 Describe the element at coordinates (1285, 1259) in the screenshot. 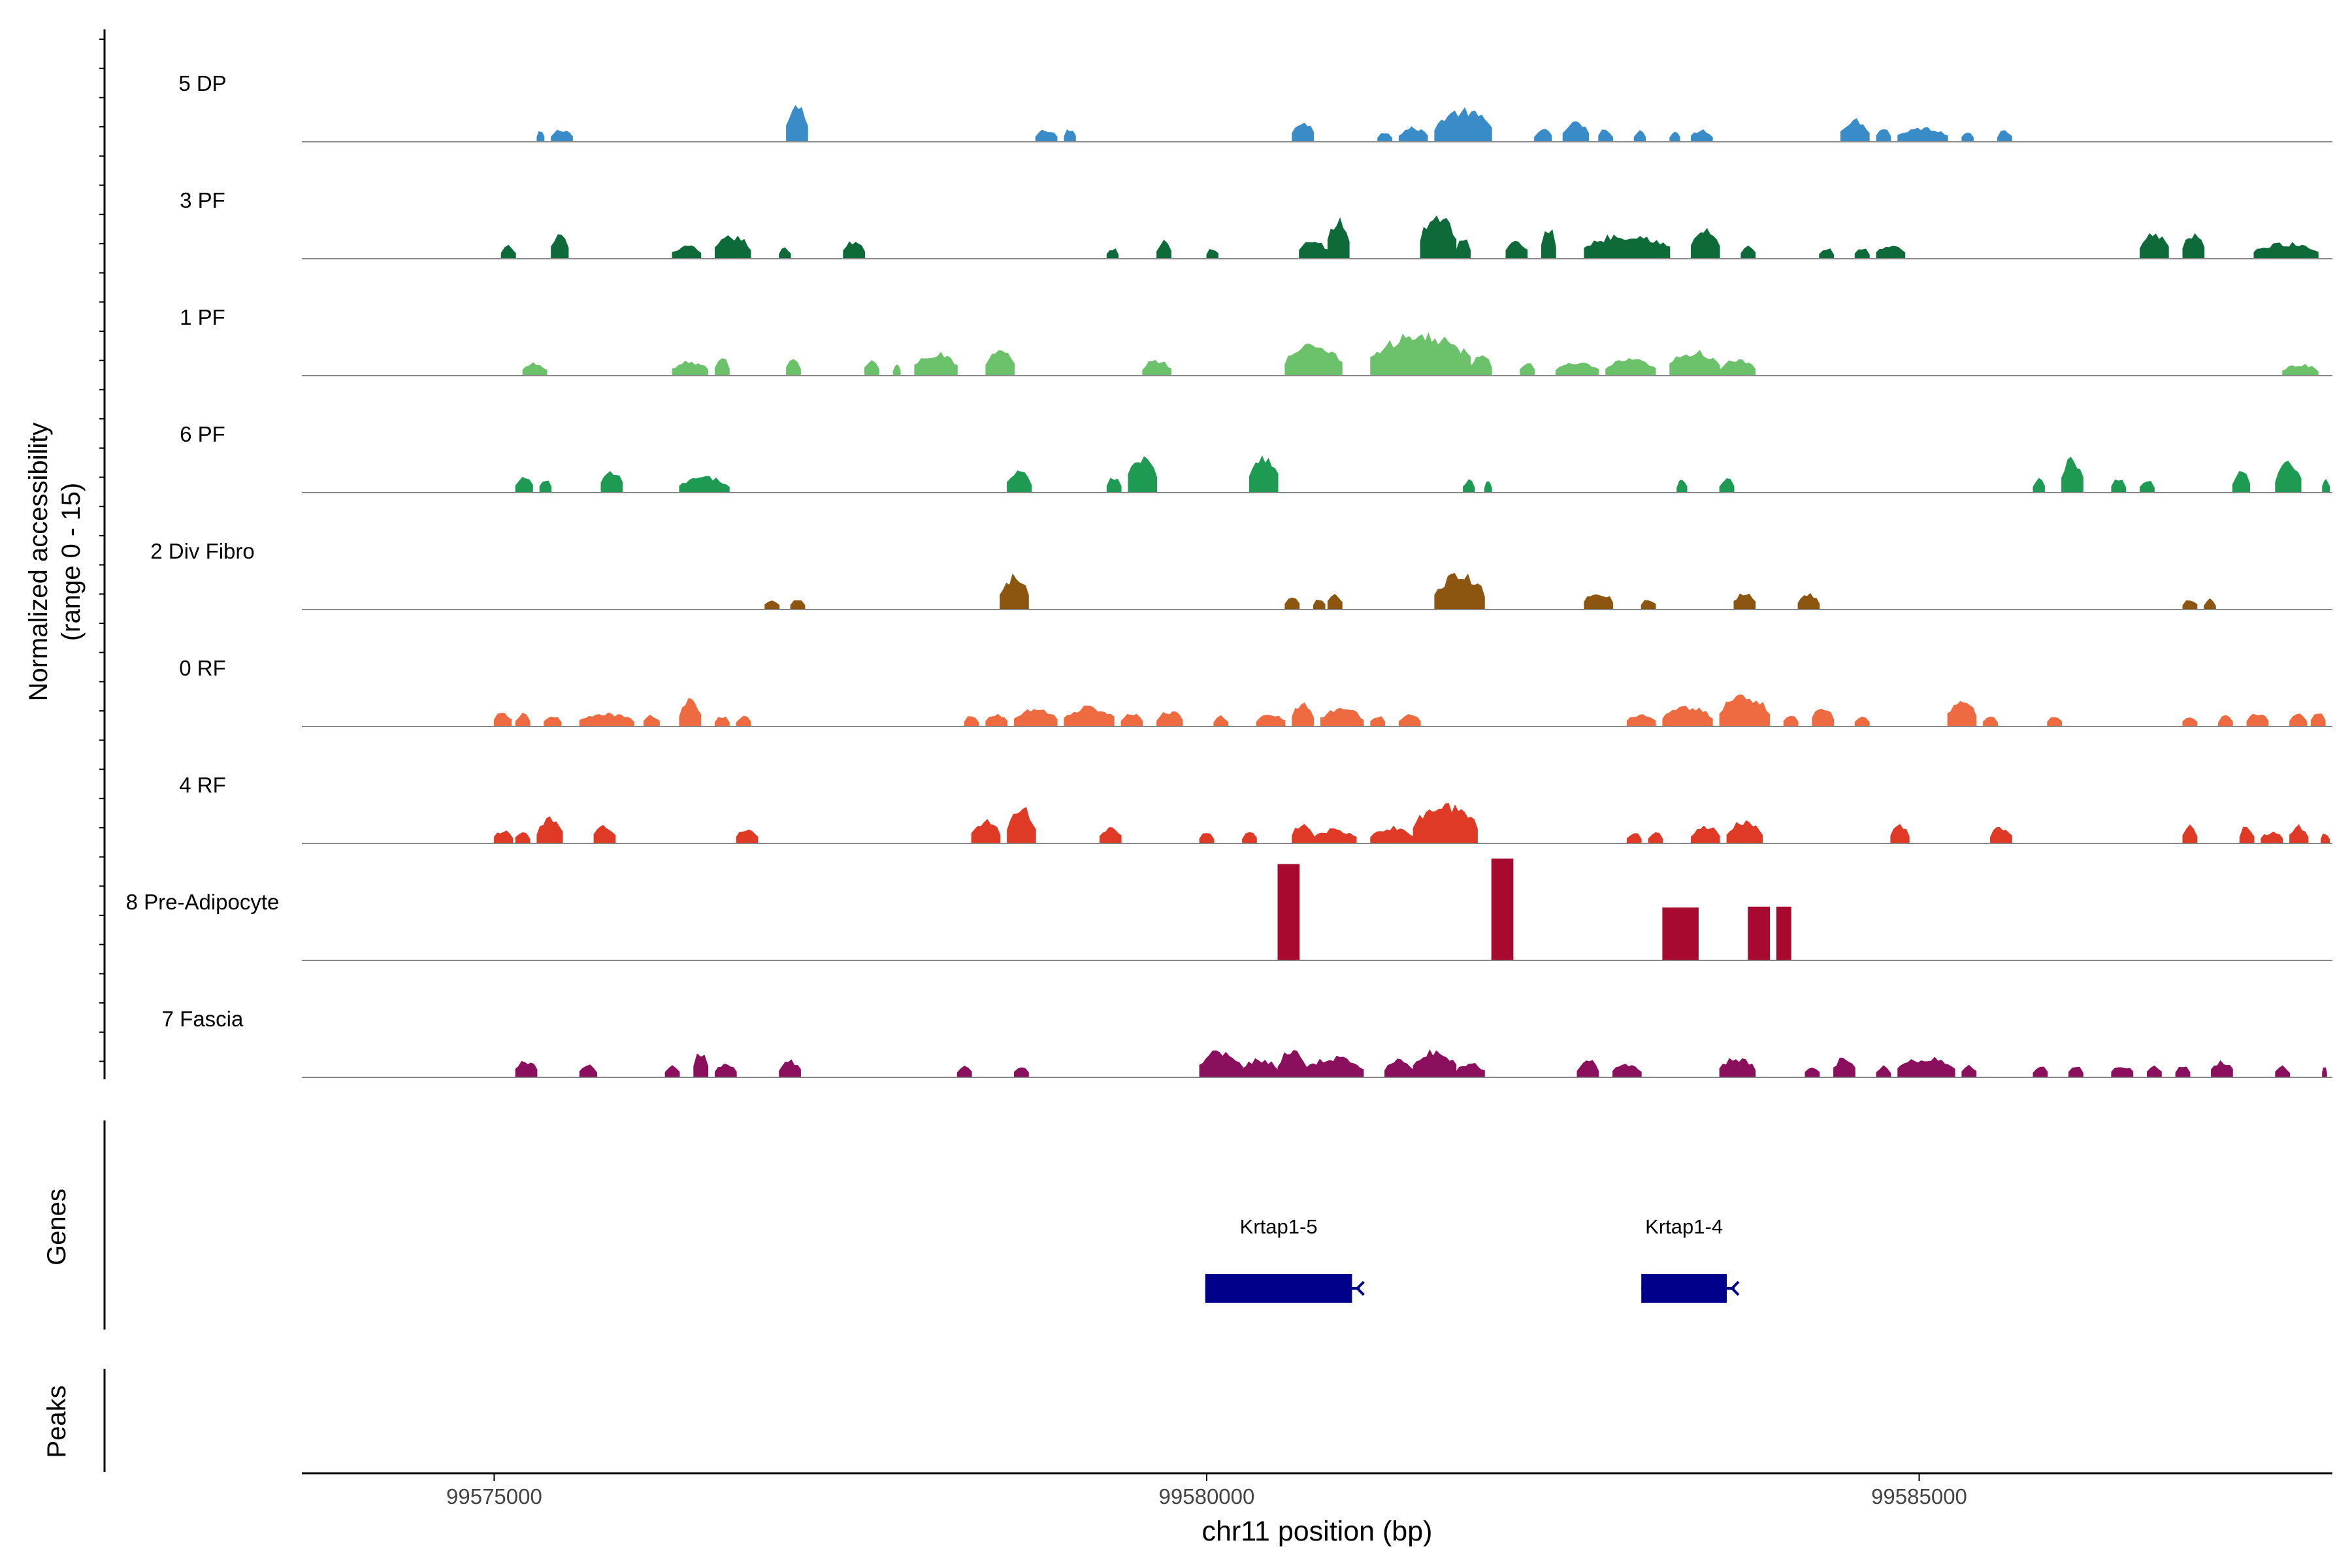

I see `gene-krtap1-5: Krtap1-5` at that location.